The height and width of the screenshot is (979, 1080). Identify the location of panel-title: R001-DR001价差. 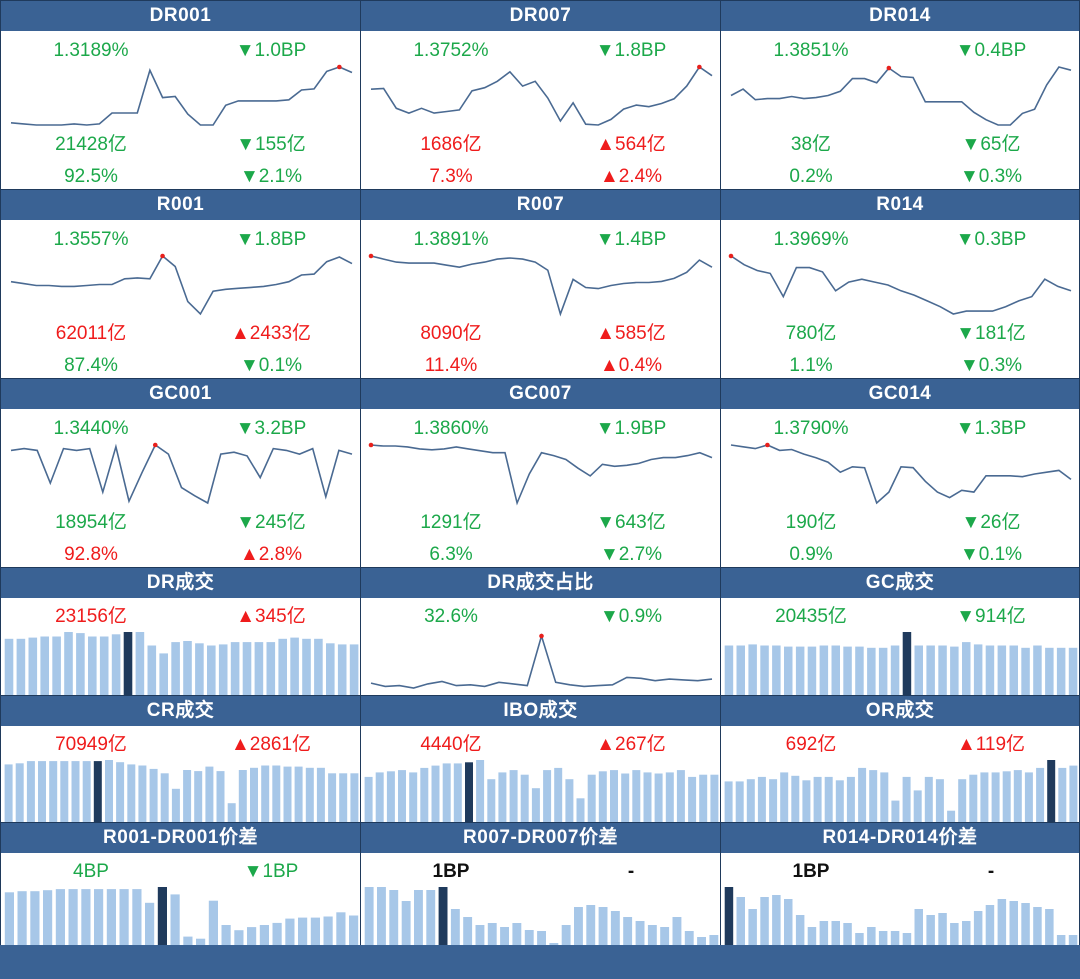
(180, 838).